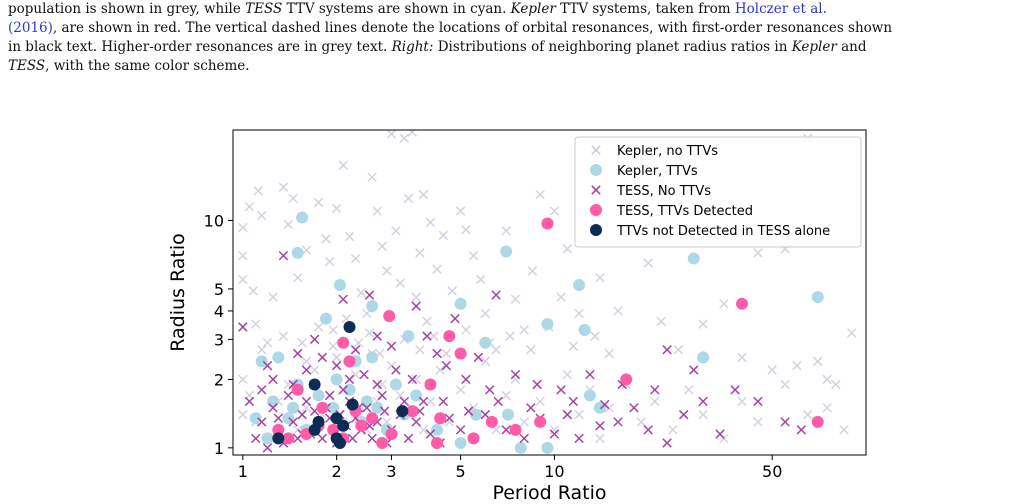  Describe the element at coordinates (30, 28) in the screenshot. I see `citation-year-link: (2016)` at that location.